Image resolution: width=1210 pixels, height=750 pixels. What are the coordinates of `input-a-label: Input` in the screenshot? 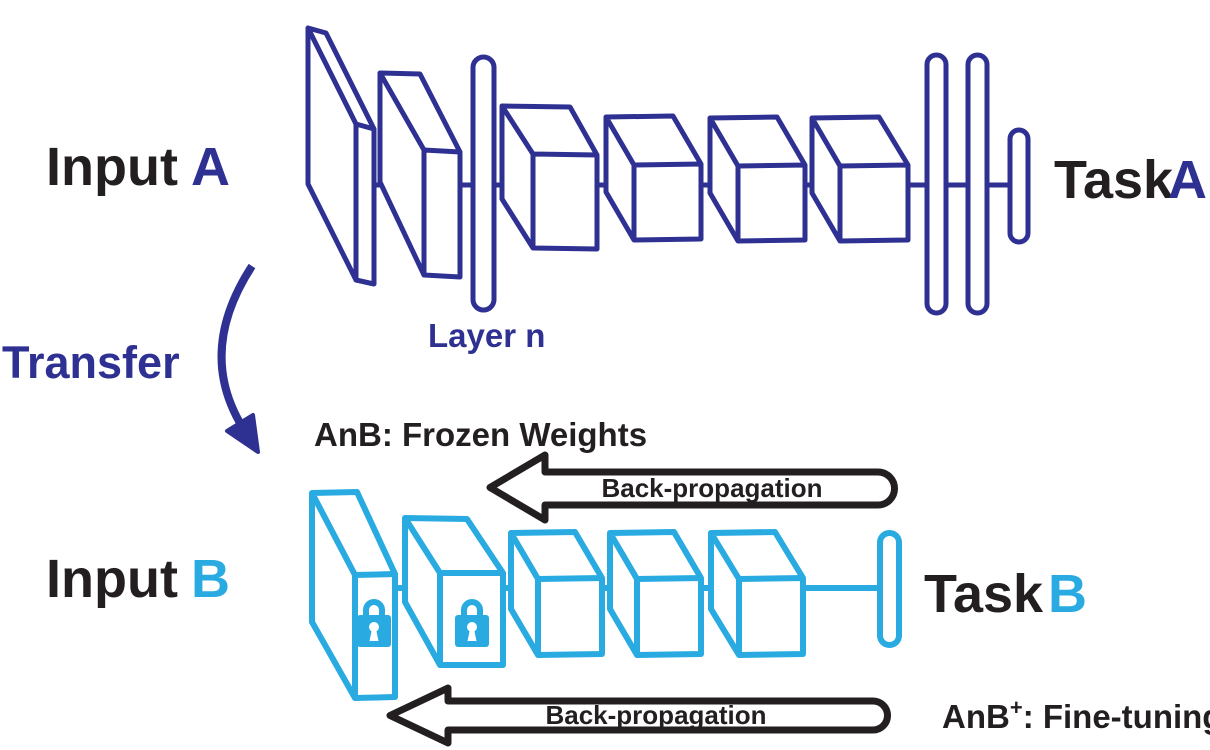 It's located at (112, 167).